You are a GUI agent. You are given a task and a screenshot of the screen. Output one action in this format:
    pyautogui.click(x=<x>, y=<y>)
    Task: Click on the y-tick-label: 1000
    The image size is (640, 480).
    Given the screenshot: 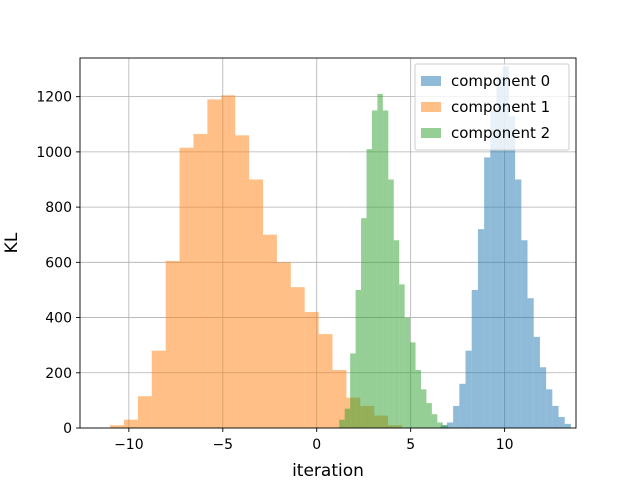 What is the action you would take?
    pyautogui.click(x=54, y=153)
    